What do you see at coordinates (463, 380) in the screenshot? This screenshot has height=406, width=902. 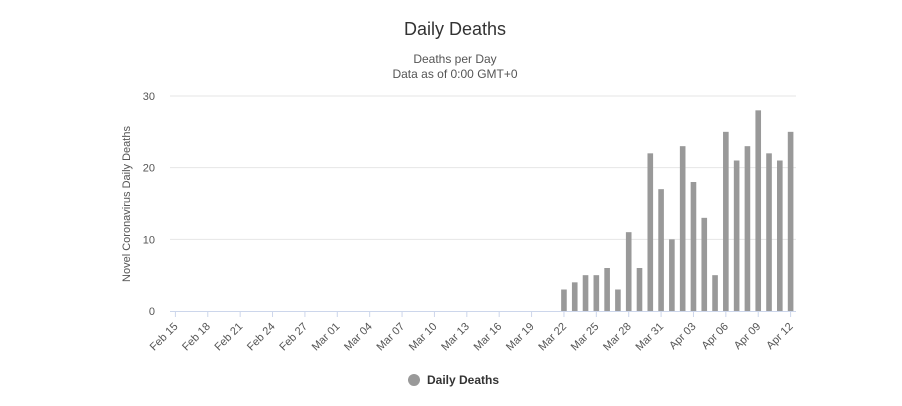 I see `legend-label: Daily Deaths` at bounding box center [463, 380].